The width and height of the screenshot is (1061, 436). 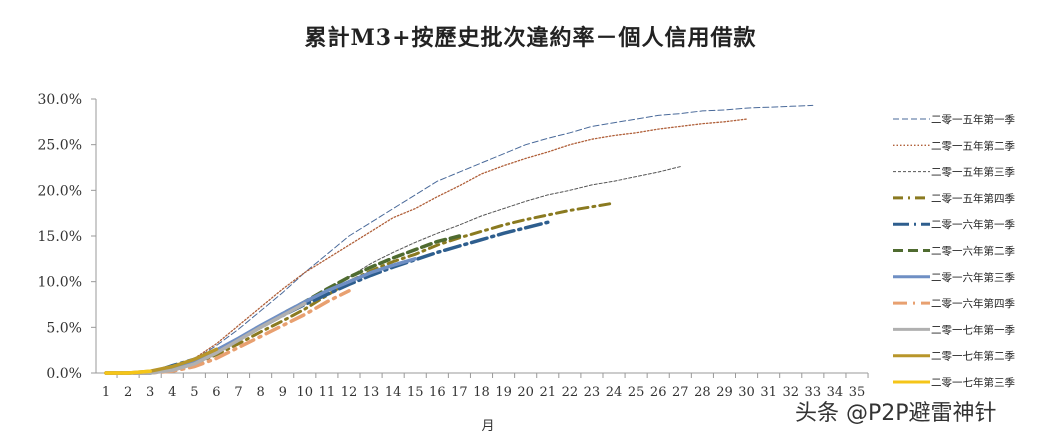 What do you see at coordinates (813, 392) in the screenshot?
I see `x-tick-label: 33` at bounding box center [813, 392].